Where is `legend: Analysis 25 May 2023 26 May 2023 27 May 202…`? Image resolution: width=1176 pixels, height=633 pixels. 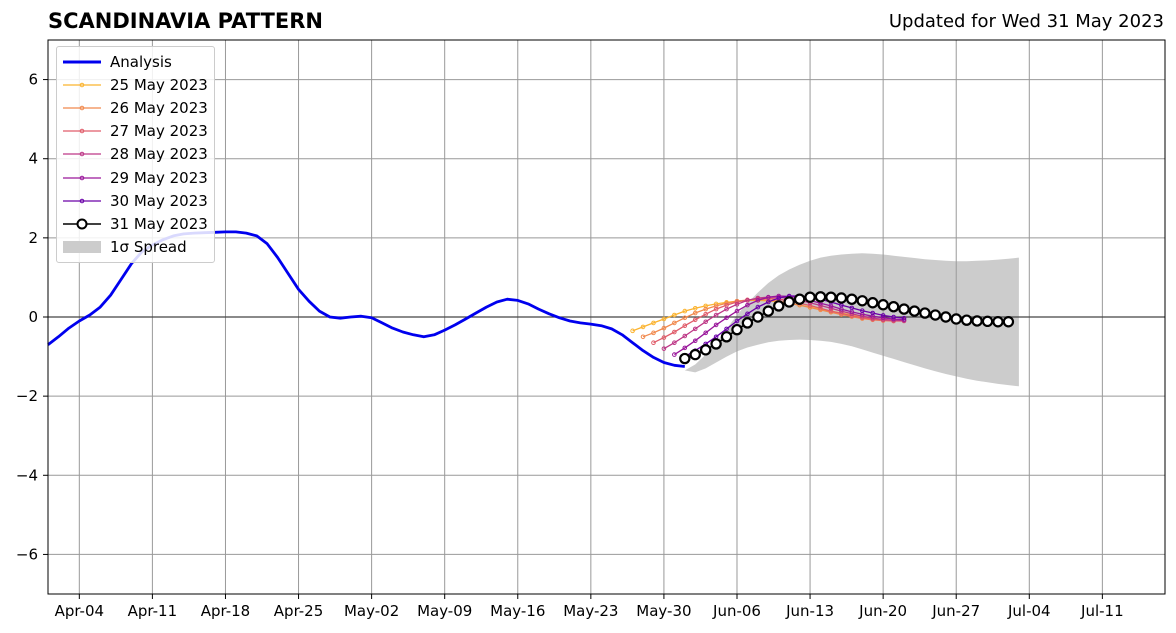
legend: Analysis 25 May 2023 26 May 2023 27 May 202… is located at coordinates (135, 154).